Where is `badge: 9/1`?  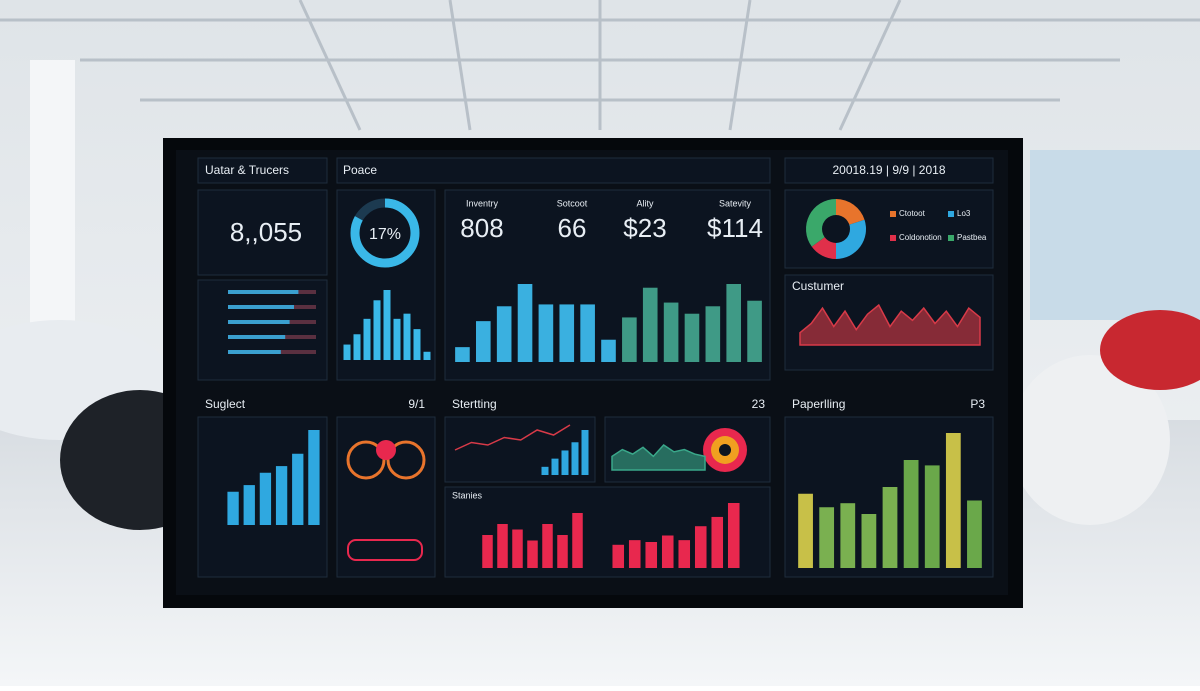
badge: 9/1 is located at coordinates (416, 404).